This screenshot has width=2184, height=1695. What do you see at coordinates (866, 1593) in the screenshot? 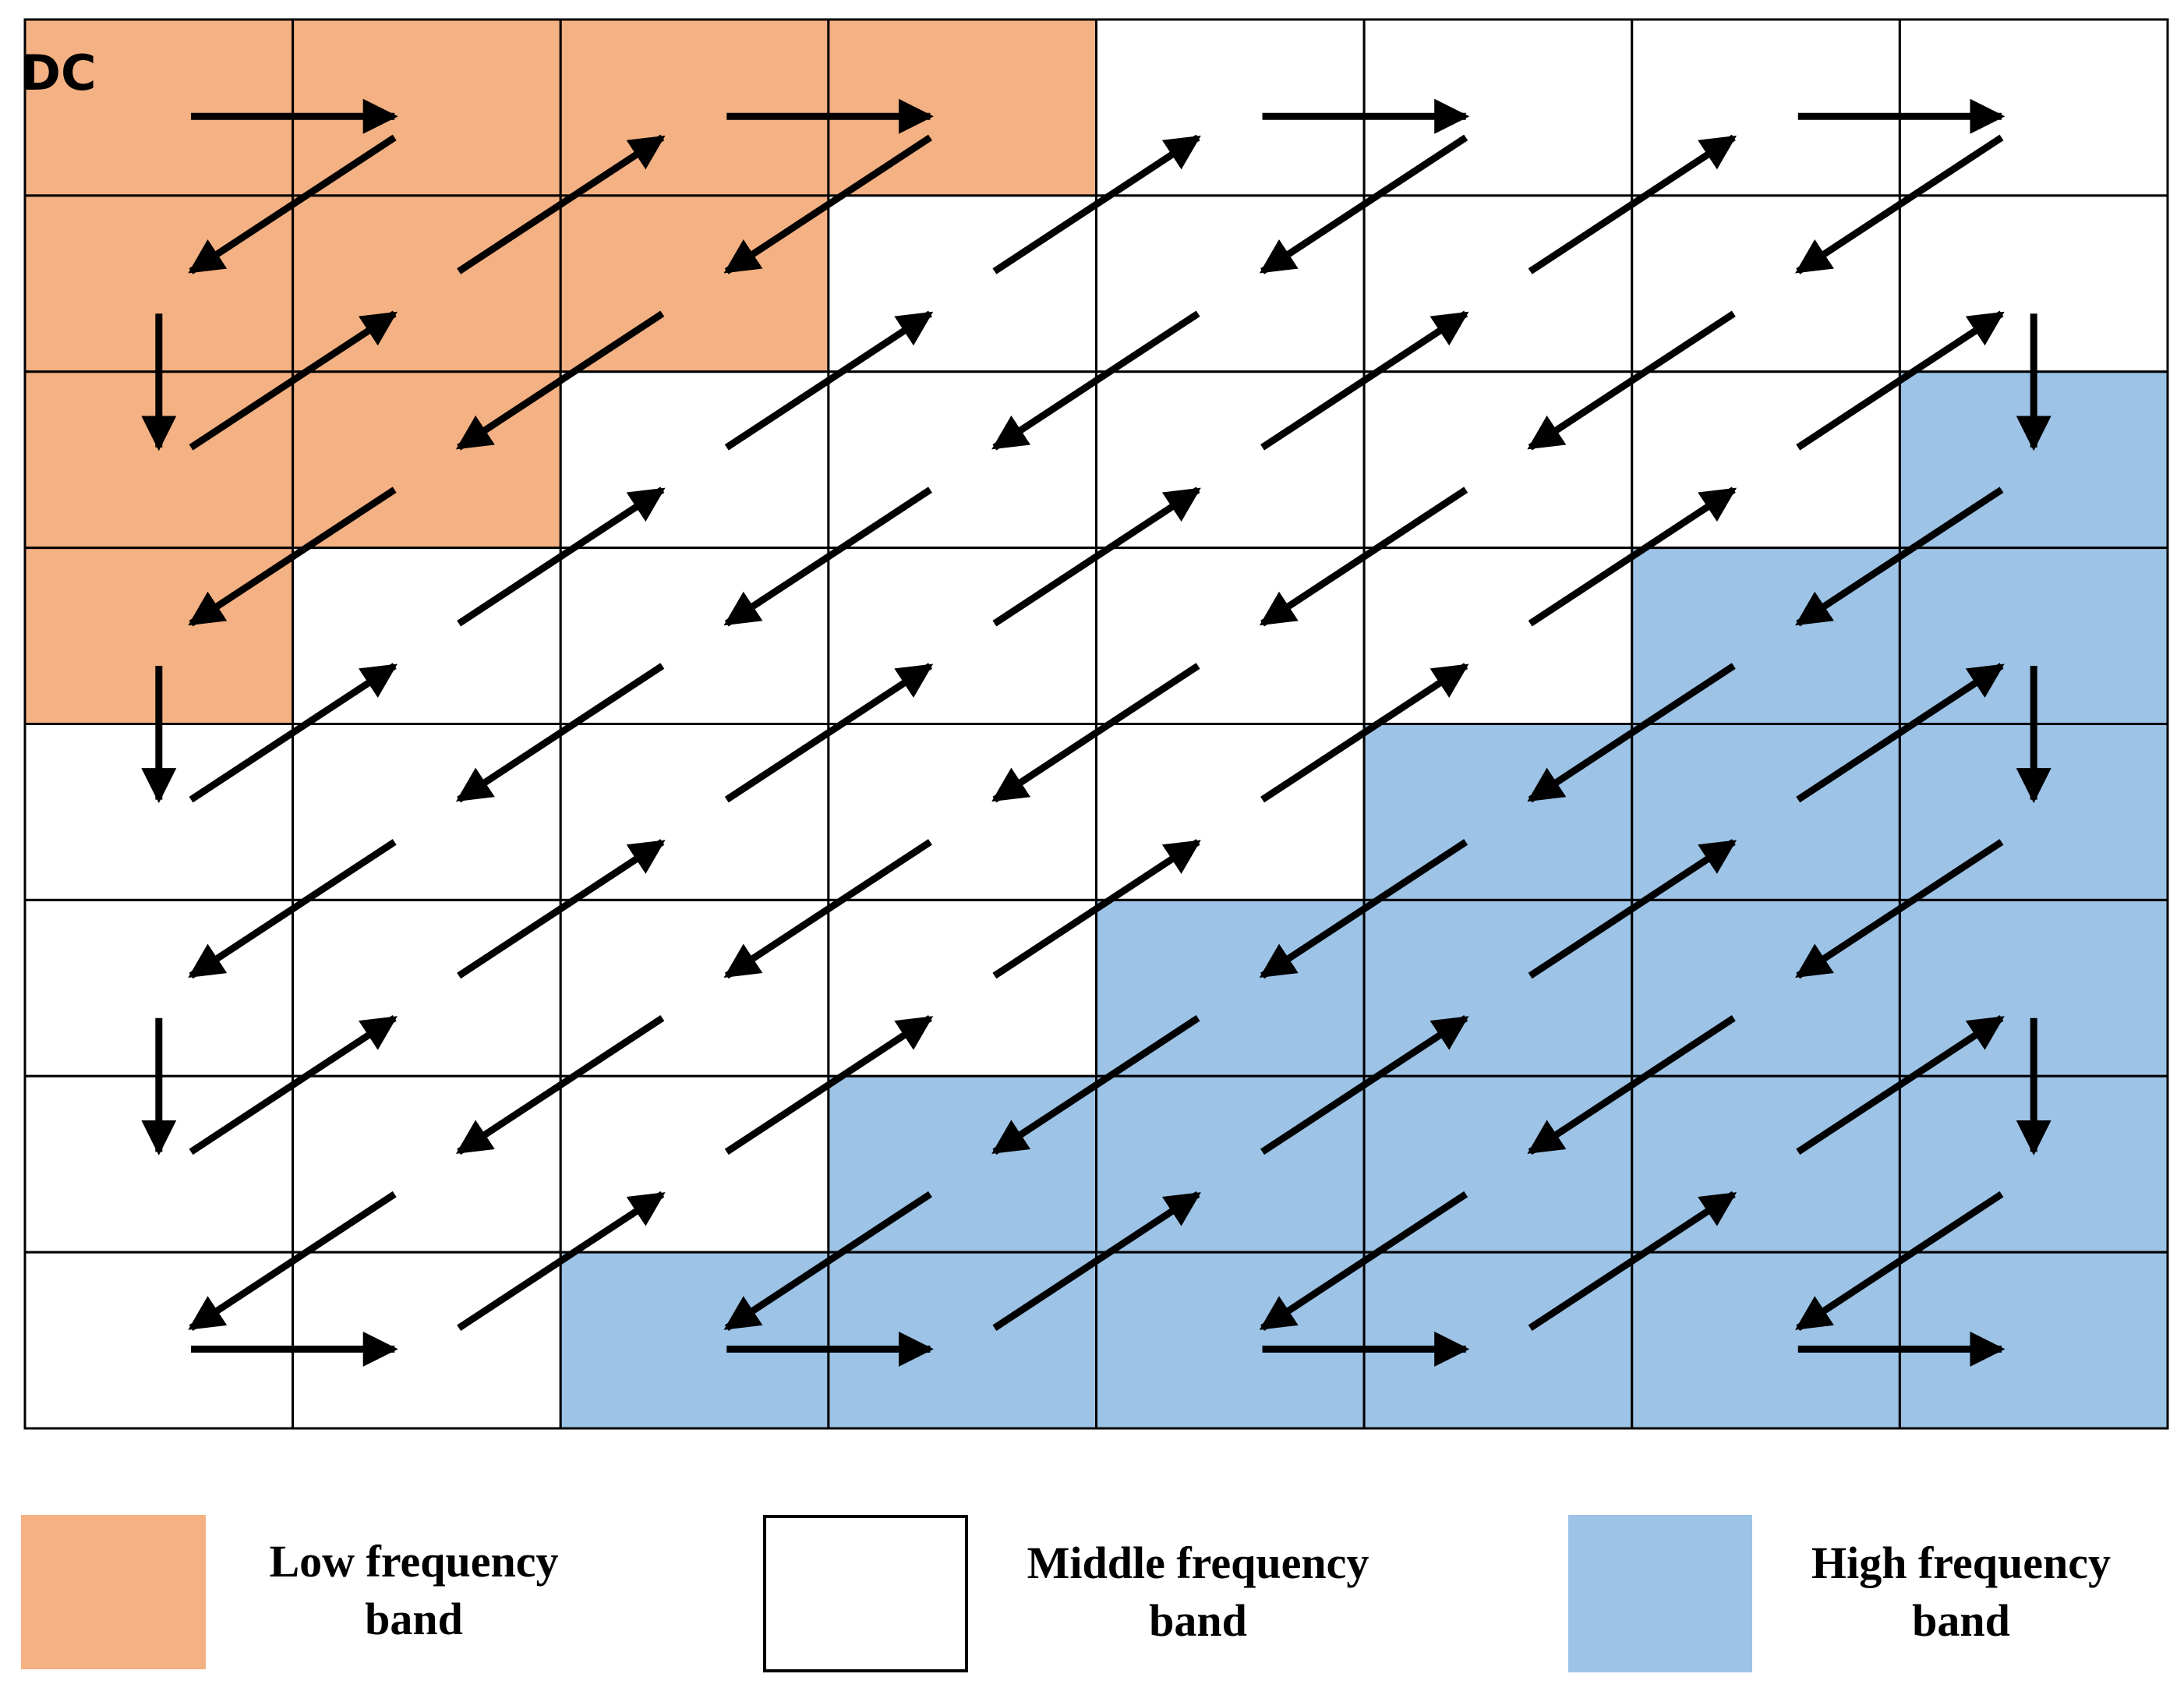
I see `legend-swatch-middle` at bounding box center [866, 1593].